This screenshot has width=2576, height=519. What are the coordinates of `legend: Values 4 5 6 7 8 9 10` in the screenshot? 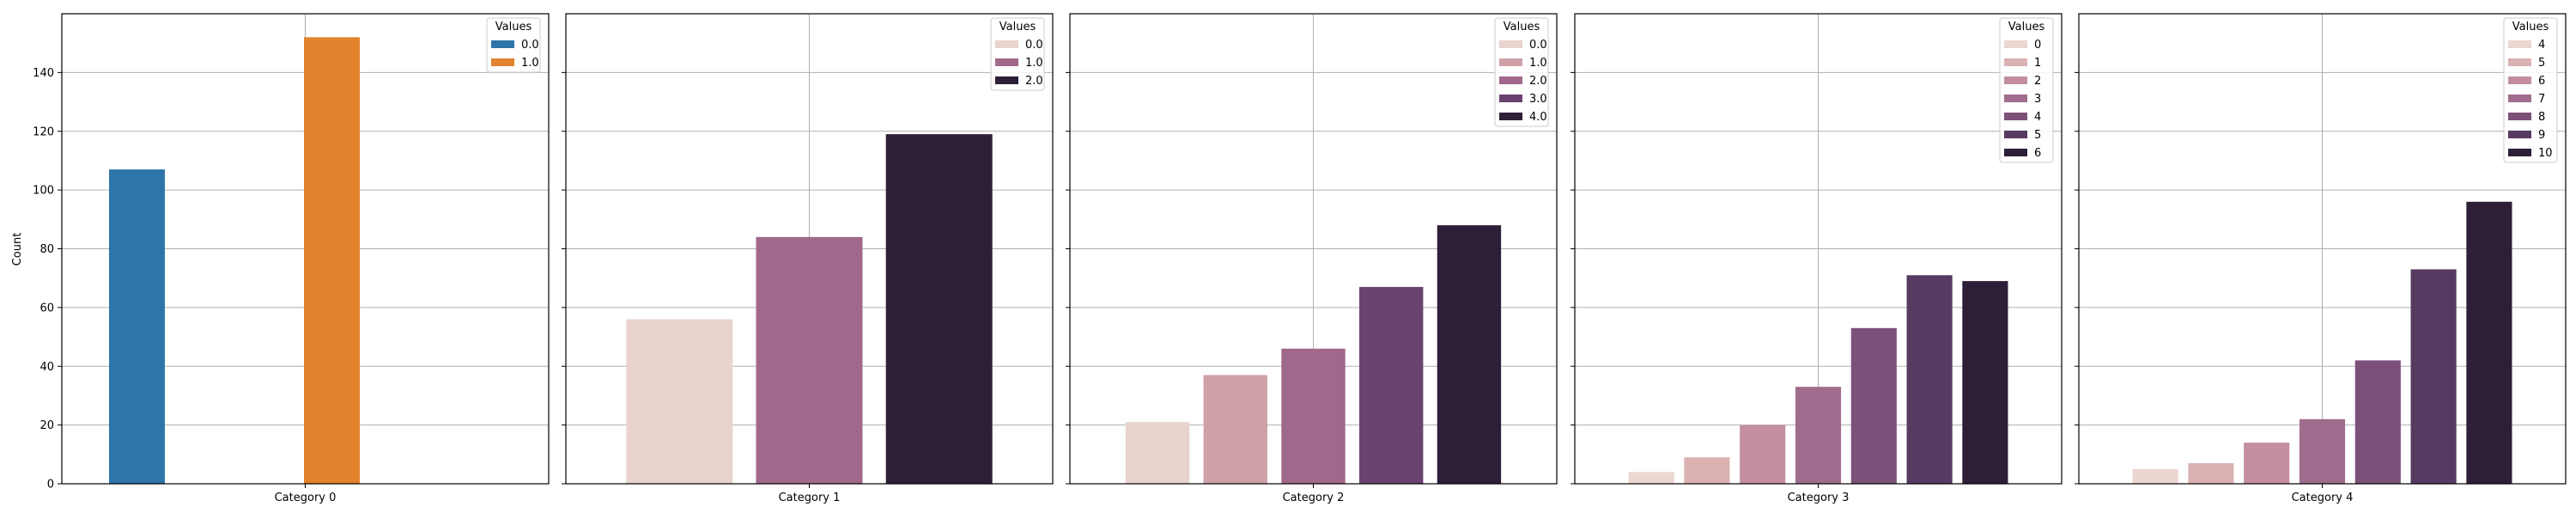 It's located at (2530, 90).